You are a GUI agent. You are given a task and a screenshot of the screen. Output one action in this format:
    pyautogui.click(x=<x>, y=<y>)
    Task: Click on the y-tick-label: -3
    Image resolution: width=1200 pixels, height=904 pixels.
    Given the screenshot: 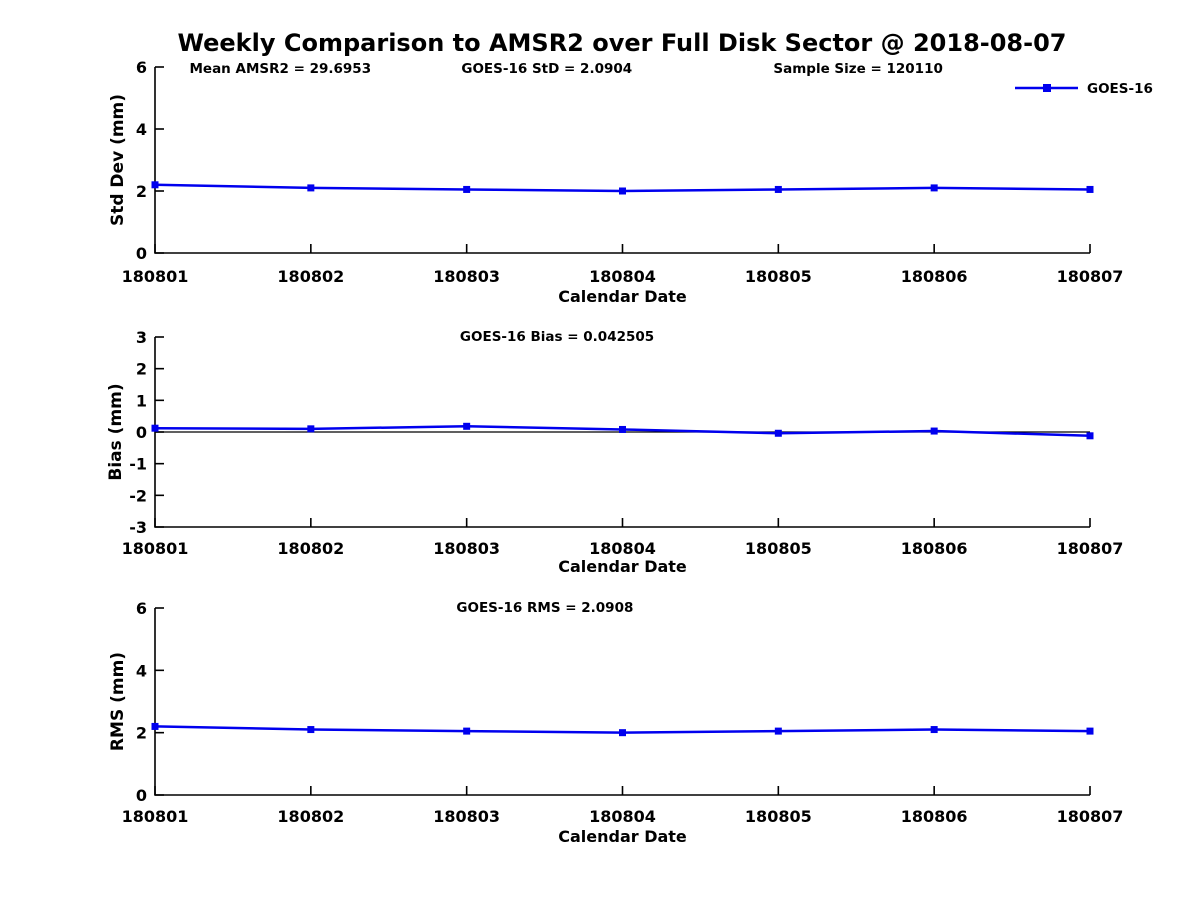 What is the action you would take?
    pyautogui.click(x=138, y=527)
    